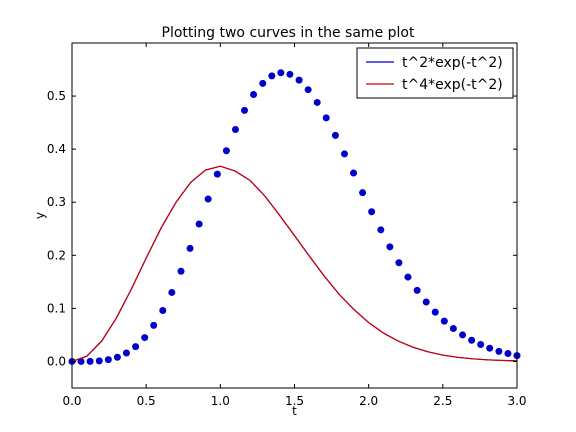  I want to click on y-tick-label: 0.0, so click(56, 361).